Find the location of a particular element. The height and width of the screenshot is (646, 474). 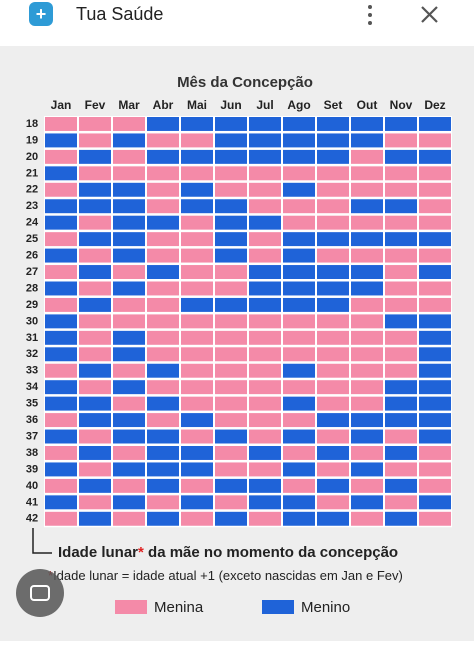

age-label: 42 is located at coordinates (32, 519).